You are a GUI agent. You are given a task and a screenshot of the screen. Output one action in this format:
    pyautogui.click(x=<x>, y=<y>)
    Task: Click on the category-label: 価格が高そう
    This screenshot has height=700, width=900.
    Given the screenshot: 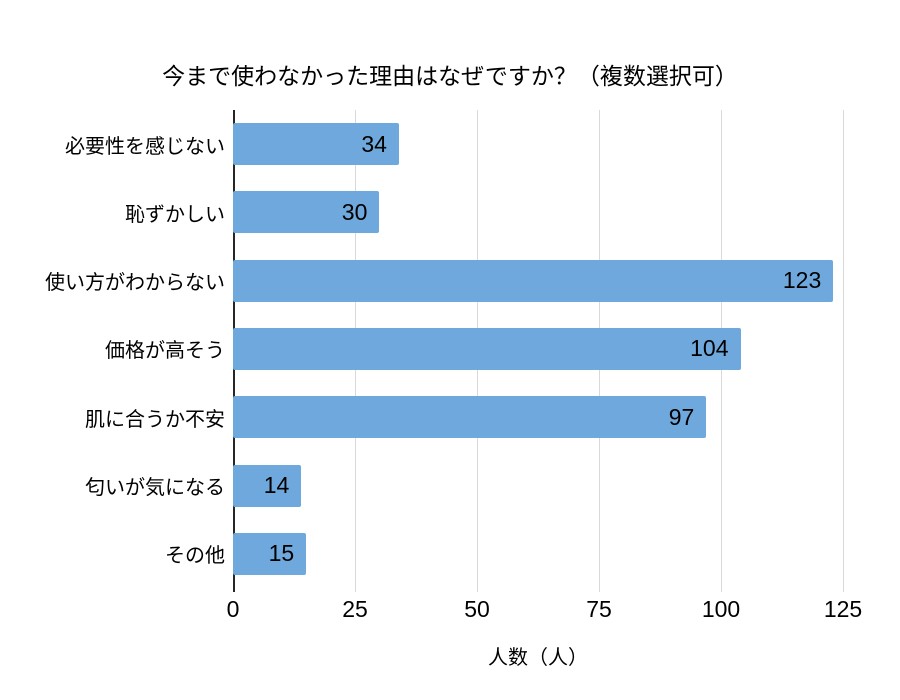 What is the action you would take?
    pyautogui.click(x=165, y=351)
    